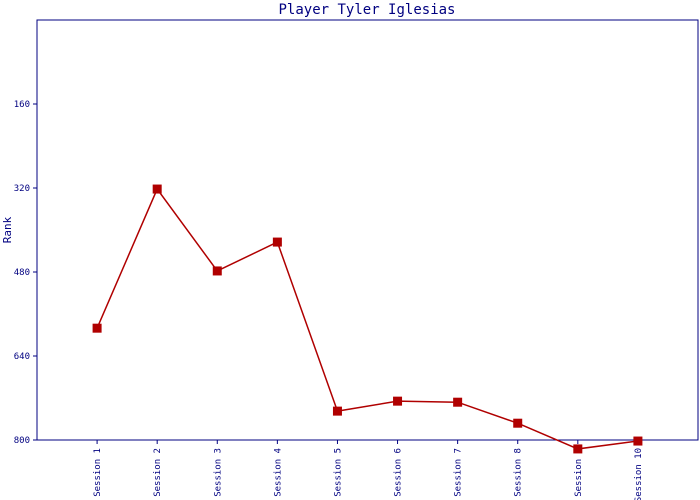 This screenshot has width=700, height=500. What do you see at coordinates (639, 474) in the screenshot?
I see `x-tick-label: Session 10` at bounding box center [639, 474].